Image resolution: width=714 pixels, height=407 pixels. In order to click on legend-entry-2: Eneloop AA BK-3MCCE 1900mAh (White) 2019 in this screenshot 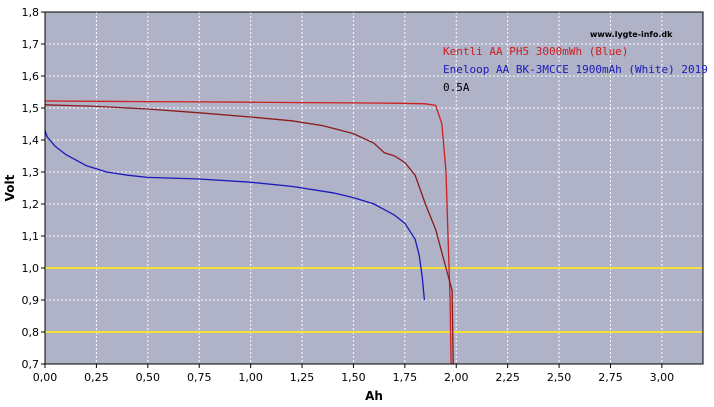, I will do `click(575, 69)`.